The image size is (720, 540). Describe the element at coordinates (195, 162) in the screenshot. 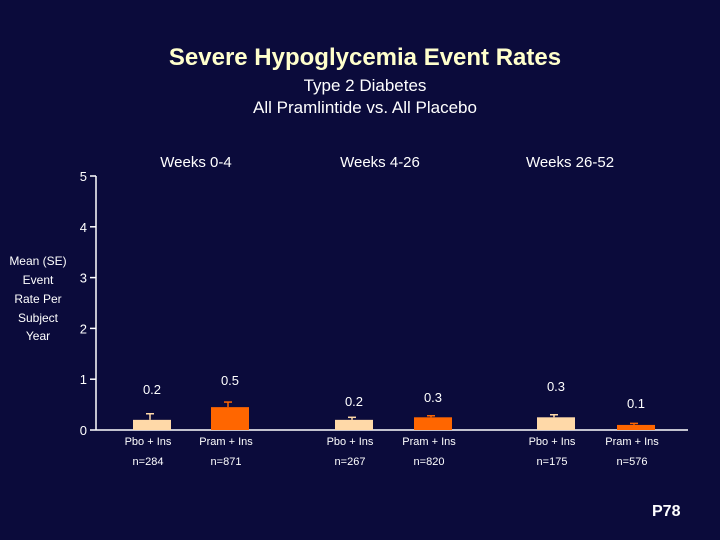

I see `group-label: Weeks 0-4` at that location.